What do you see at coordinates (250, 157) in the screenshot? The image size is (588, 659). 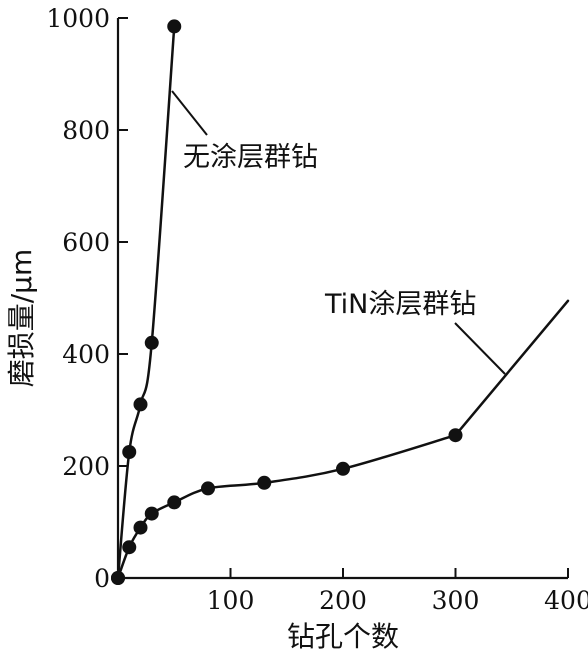 I see `uncoated-series-label: 无涂层群钻` at bounding box center [250, 157].